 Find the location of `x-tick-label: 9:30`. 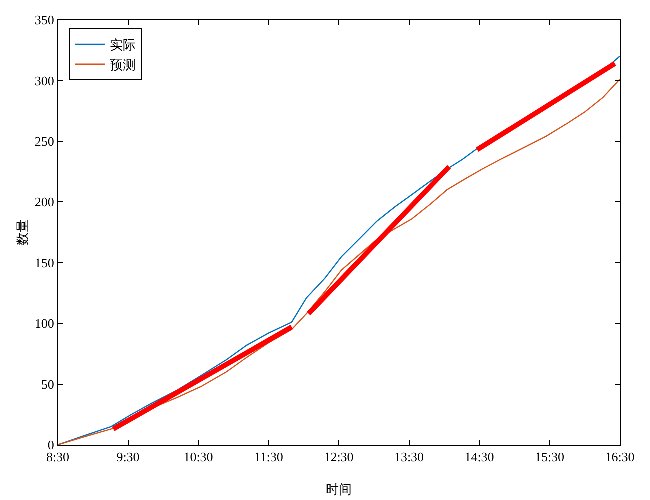

x-tick-label: 9:30 is located at coordinates (128, 457).